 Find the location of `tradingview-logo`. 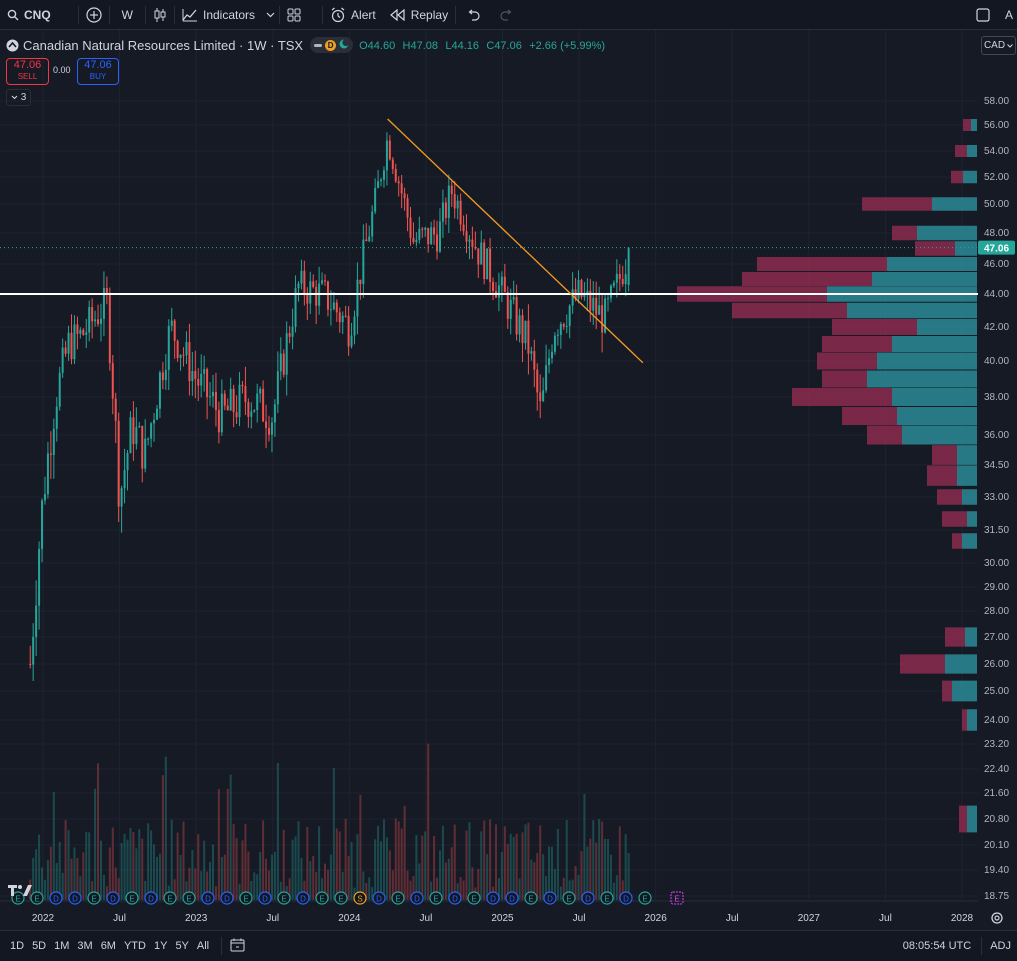

tradingview-logo is located at coordinates (21, 891).